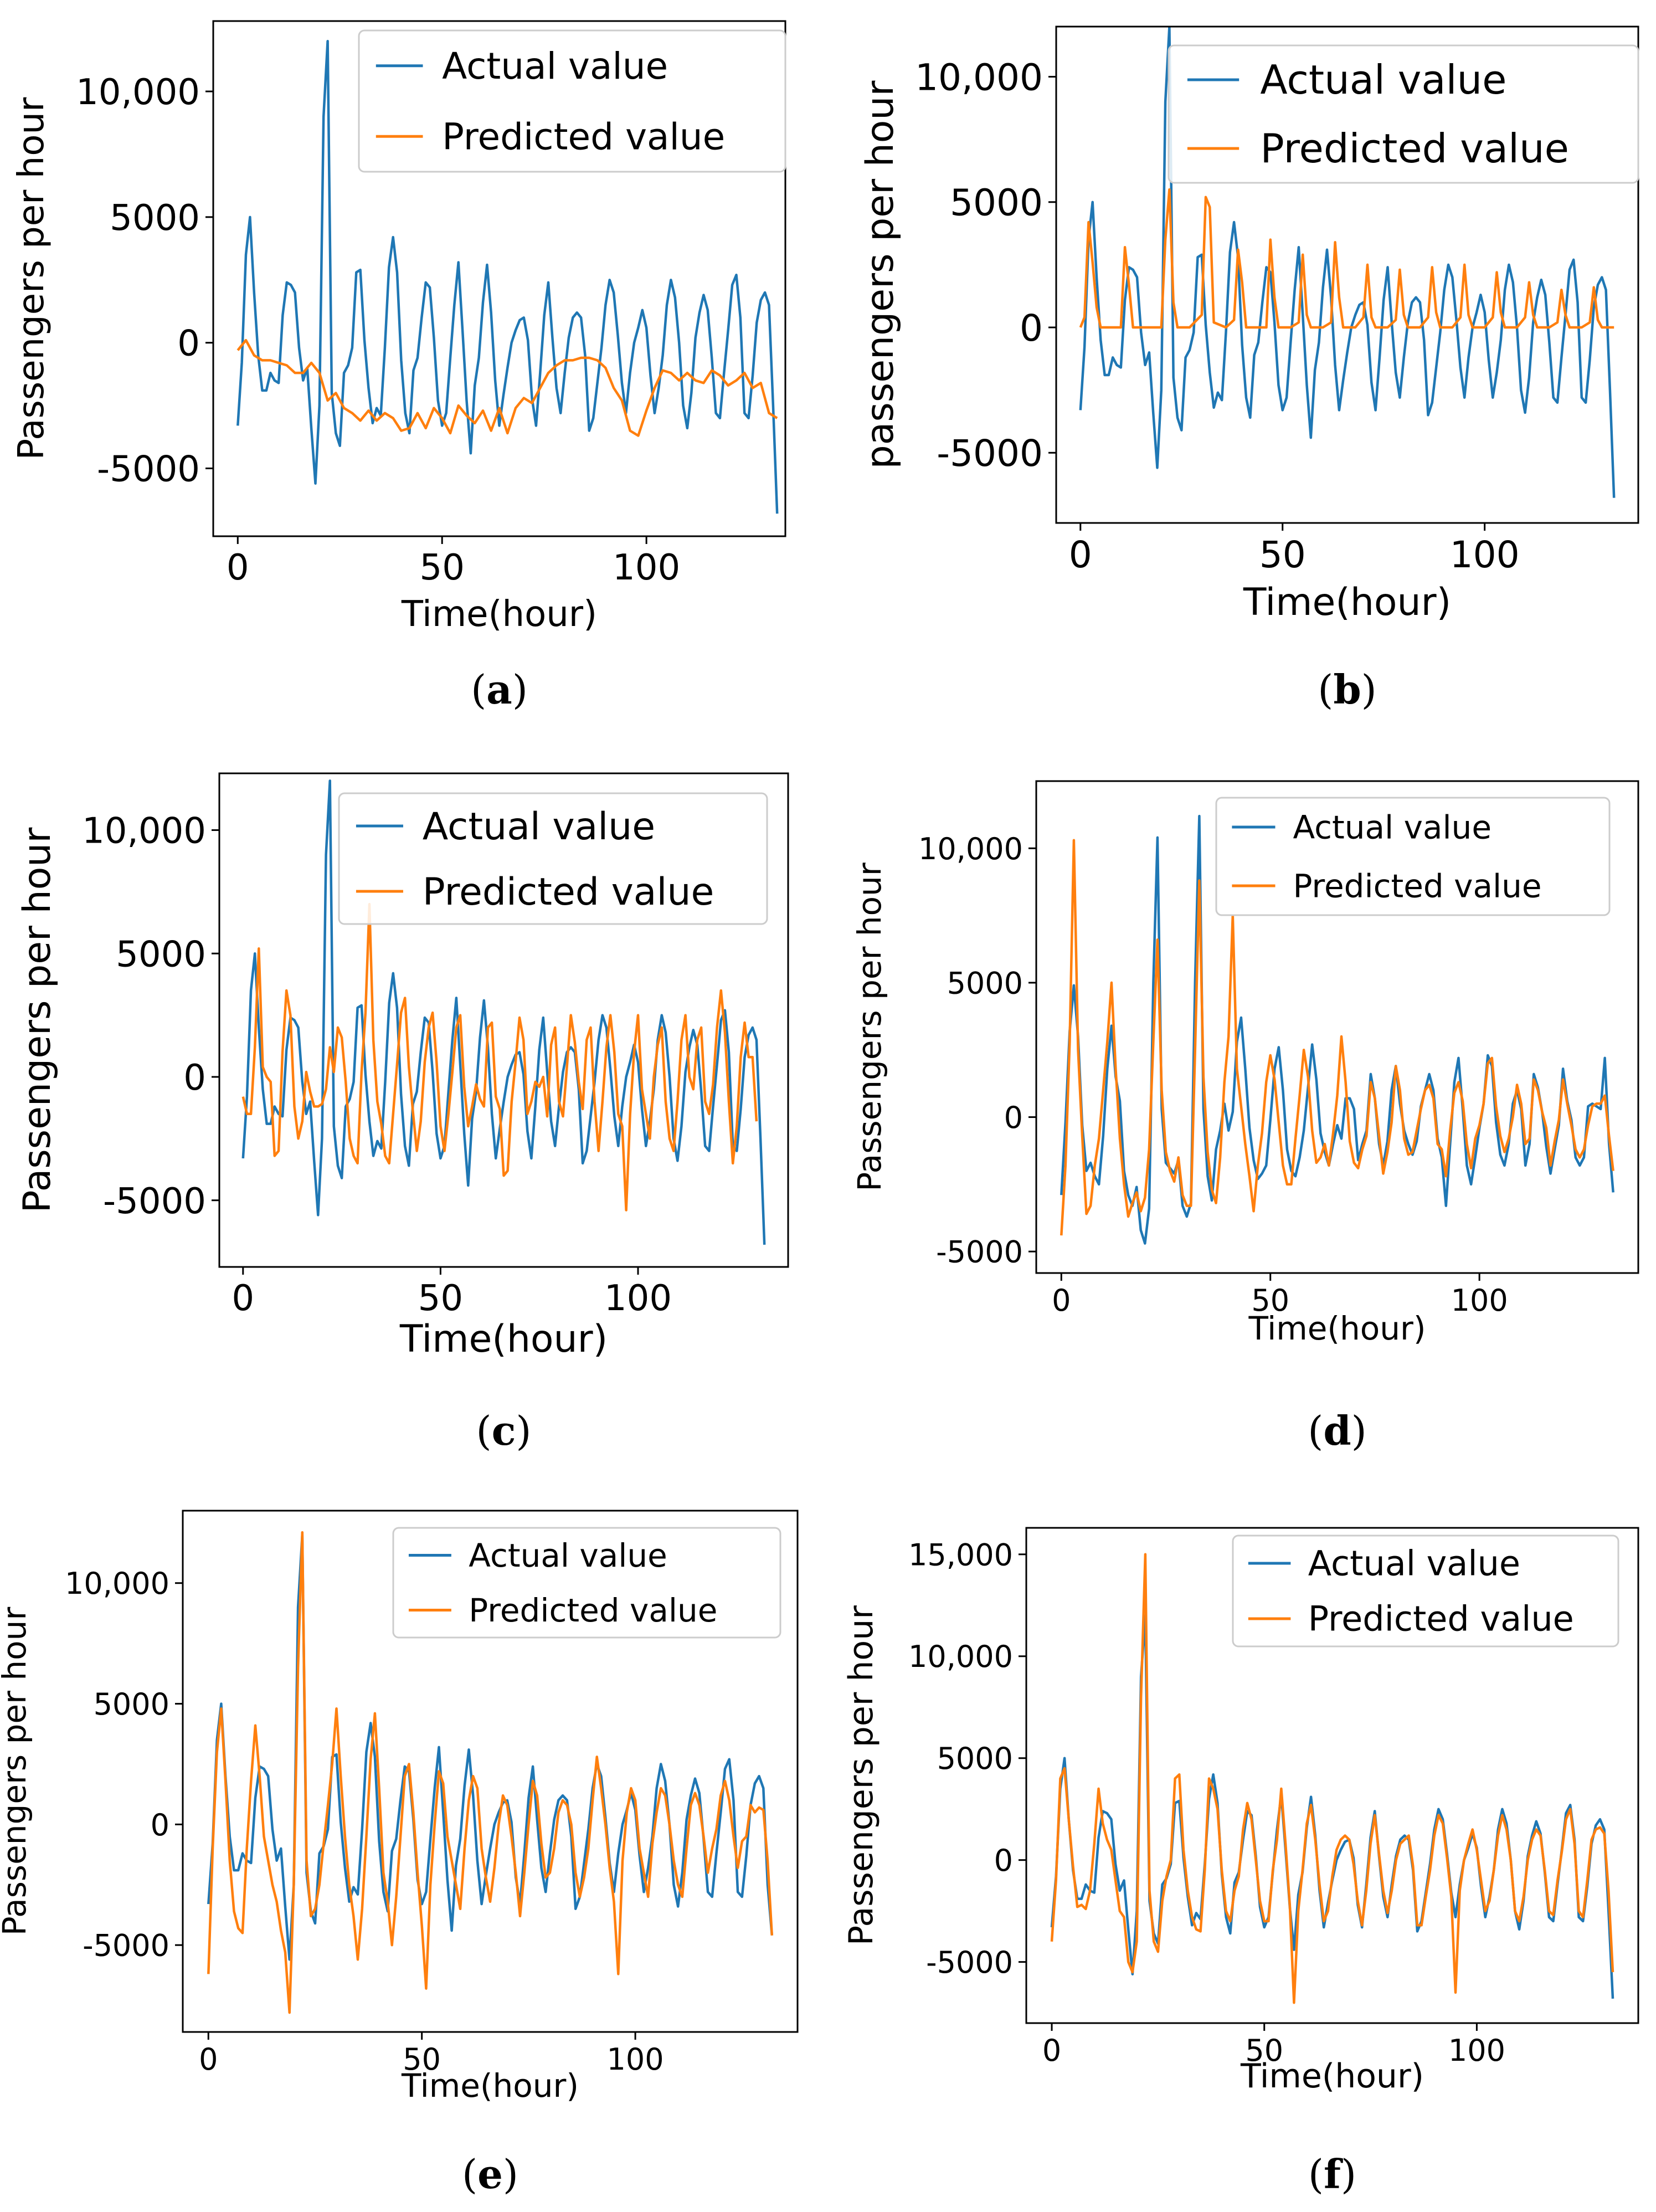 This screenshot has height=2212, width=1656. I want to click on panel-caption: (b), so click(1348, 689).